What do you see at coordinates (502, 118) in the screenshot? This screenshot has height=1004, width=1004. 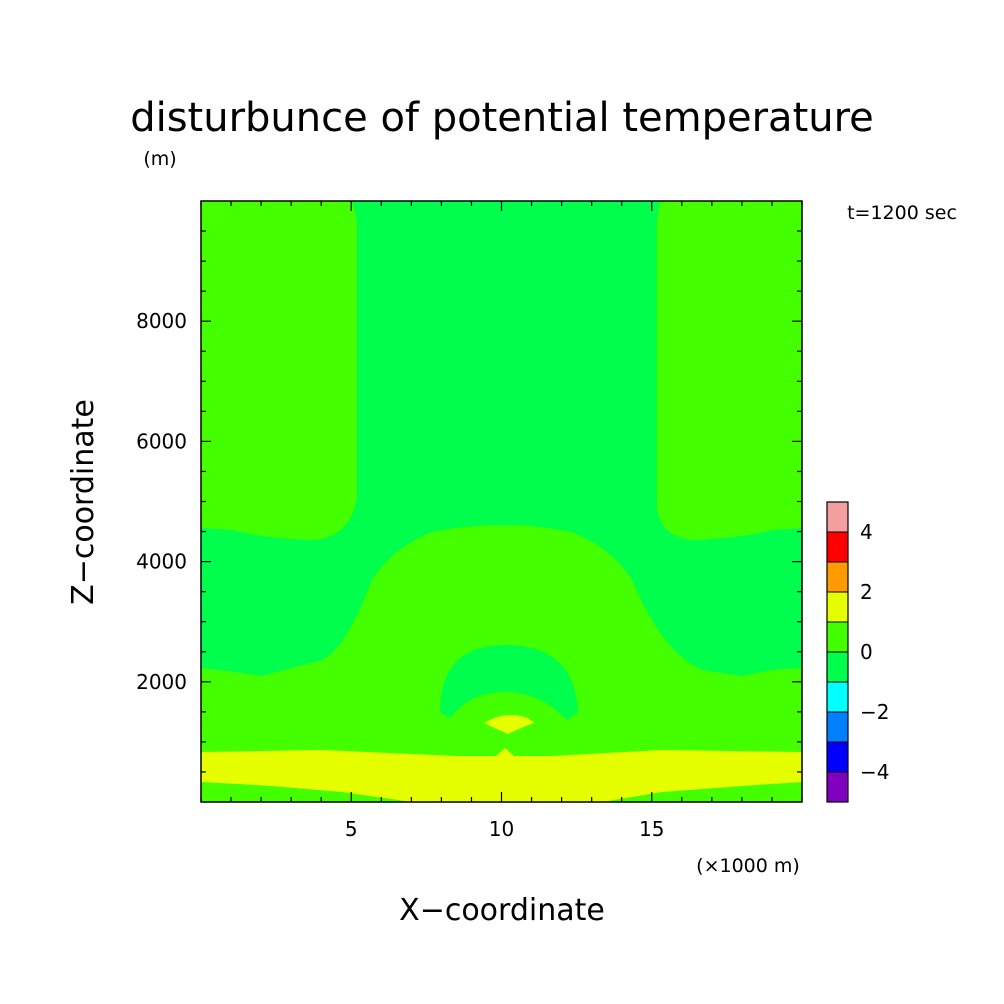 I see `chart-title: disturbunce of potential temperature` at bounding box center [502, 118].